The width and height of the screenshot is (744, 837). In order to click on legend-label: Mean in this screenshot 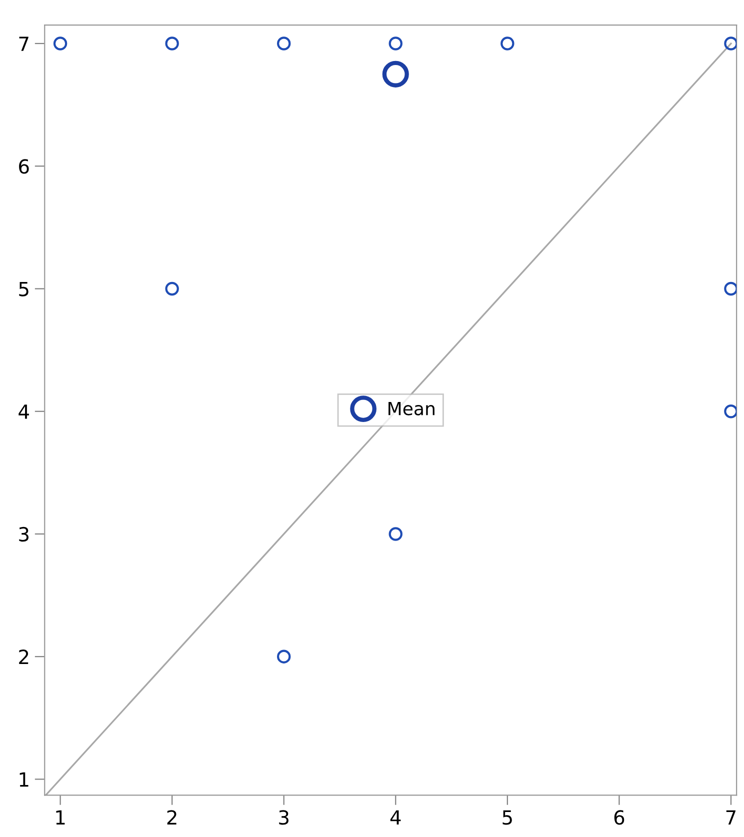, I will do `click(411, 409)`.